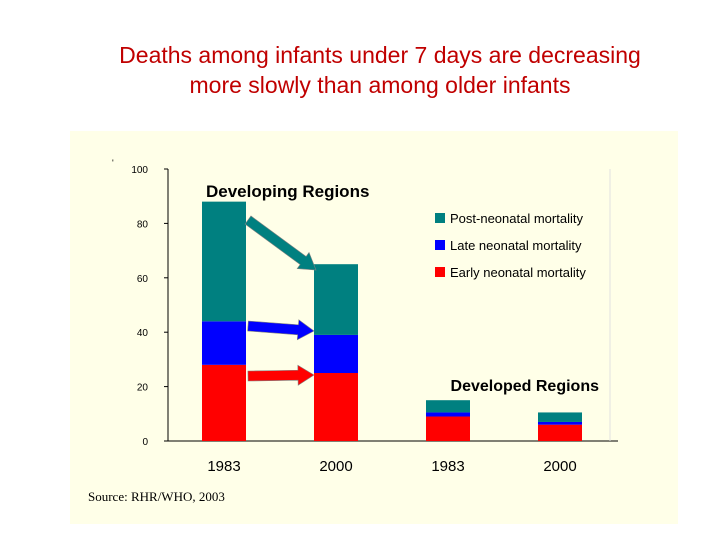 This screenshot has height=540, width=720. Describe the element at coordinates (518, 272) in the screenshot. I see `legend-label-2: Early neonatal mortality` at that location.